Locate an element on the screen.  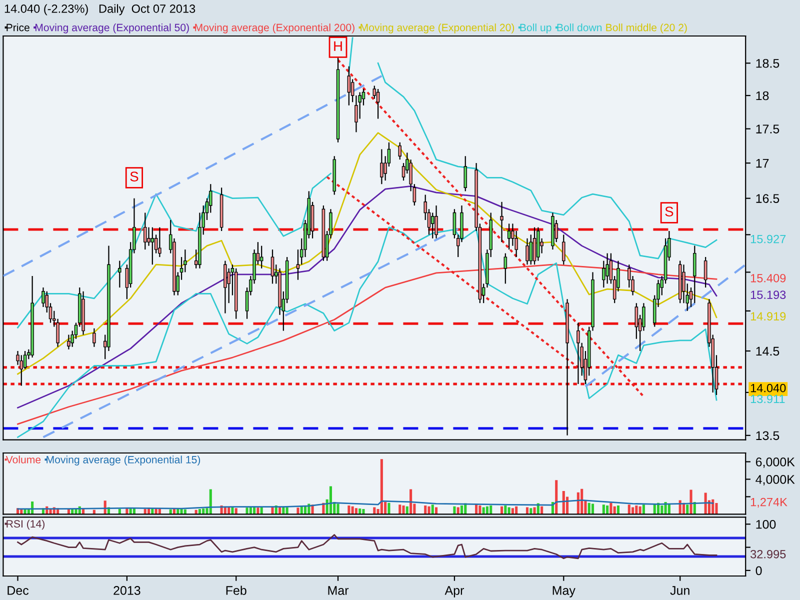
annotation: 15.193 is located at coordinates (768, 294).